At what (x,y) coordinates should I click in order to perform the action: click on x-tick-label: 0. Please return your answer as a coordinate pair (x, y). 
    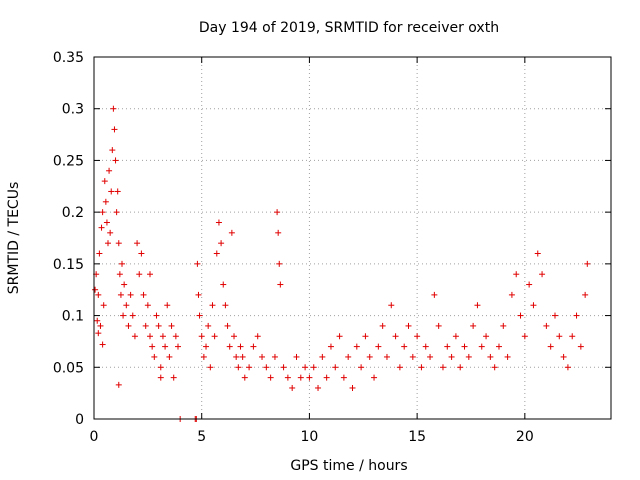
    Looking at the image, I should click on (94, 437).